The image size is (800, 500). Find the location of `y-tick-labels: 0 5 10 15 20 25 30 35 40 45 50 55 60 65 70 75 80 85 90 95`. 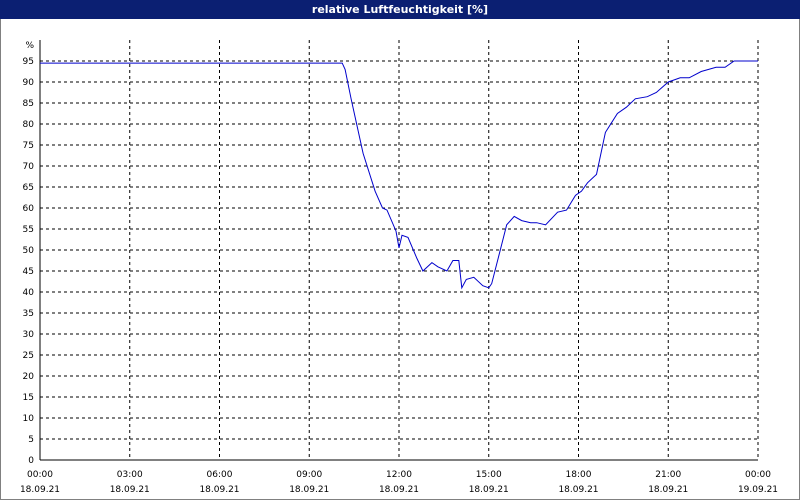

y-tick-labels: 0 5 10 15 20 25 30 35 40 45 50 55 60 65 70 75 80 85 90 95 is located at coordinates (29, 261).